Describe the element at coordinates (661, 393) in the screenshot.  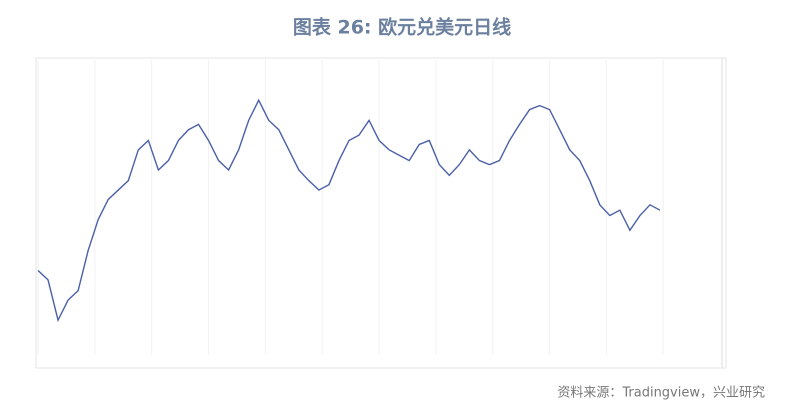
I see `source-note: 资料来源：Tradingview，兴业研究` at that location.